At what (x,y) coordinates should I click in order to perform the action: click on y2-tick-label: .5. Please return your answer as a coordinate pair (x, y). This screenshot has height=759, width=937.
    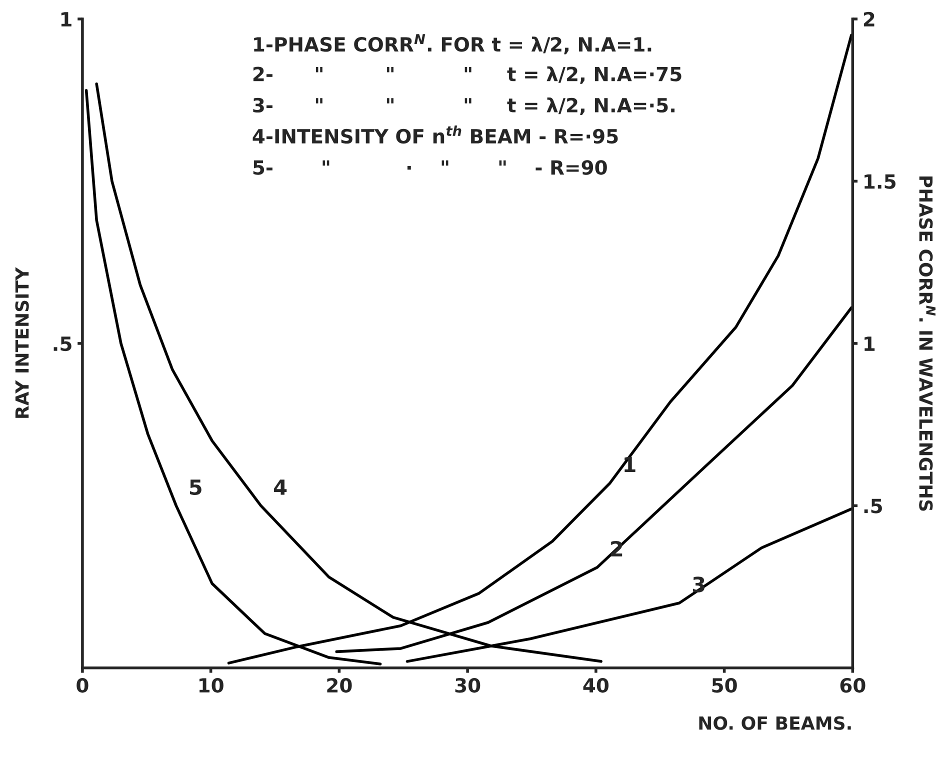
    Looking at the image, I should click on (873, 506).